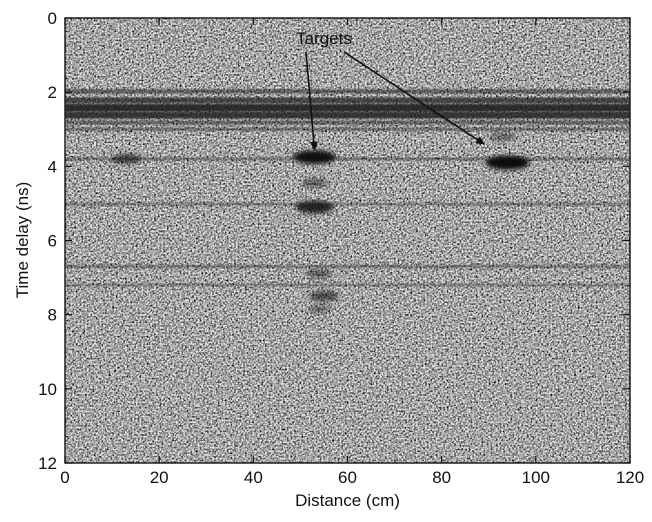 The width and height of the screenshot is (652, 522). What do you see at coordinates (52, 241) in the screenshot?
I see `y-tick-label: 6` at bounding box center [52, 241].